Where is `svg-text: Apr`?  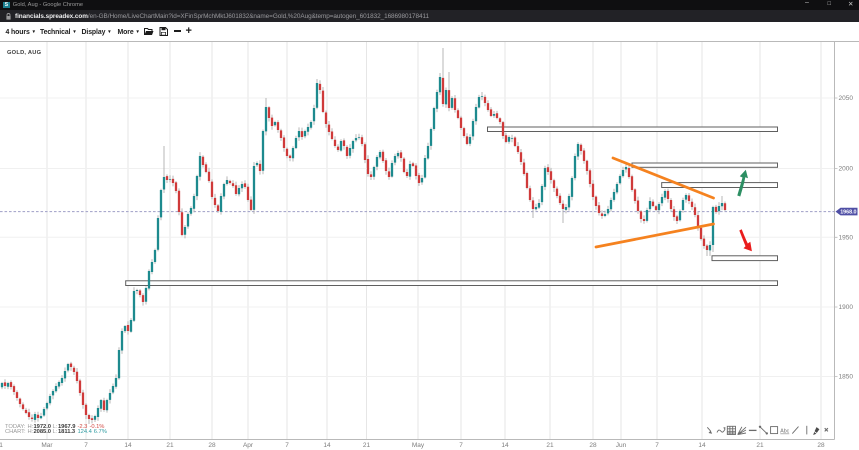 svg-text: Apr is located at coordinates (248, 445).